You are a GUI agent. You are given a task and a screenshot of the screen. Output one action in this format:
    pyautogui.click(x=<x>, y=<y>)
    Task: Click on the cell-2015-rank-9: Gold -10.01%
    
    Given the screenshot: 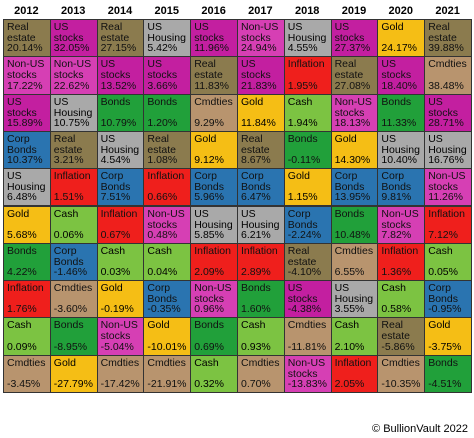 What is the action you would take?
    pyautogui.click(x=167, y=336)
    